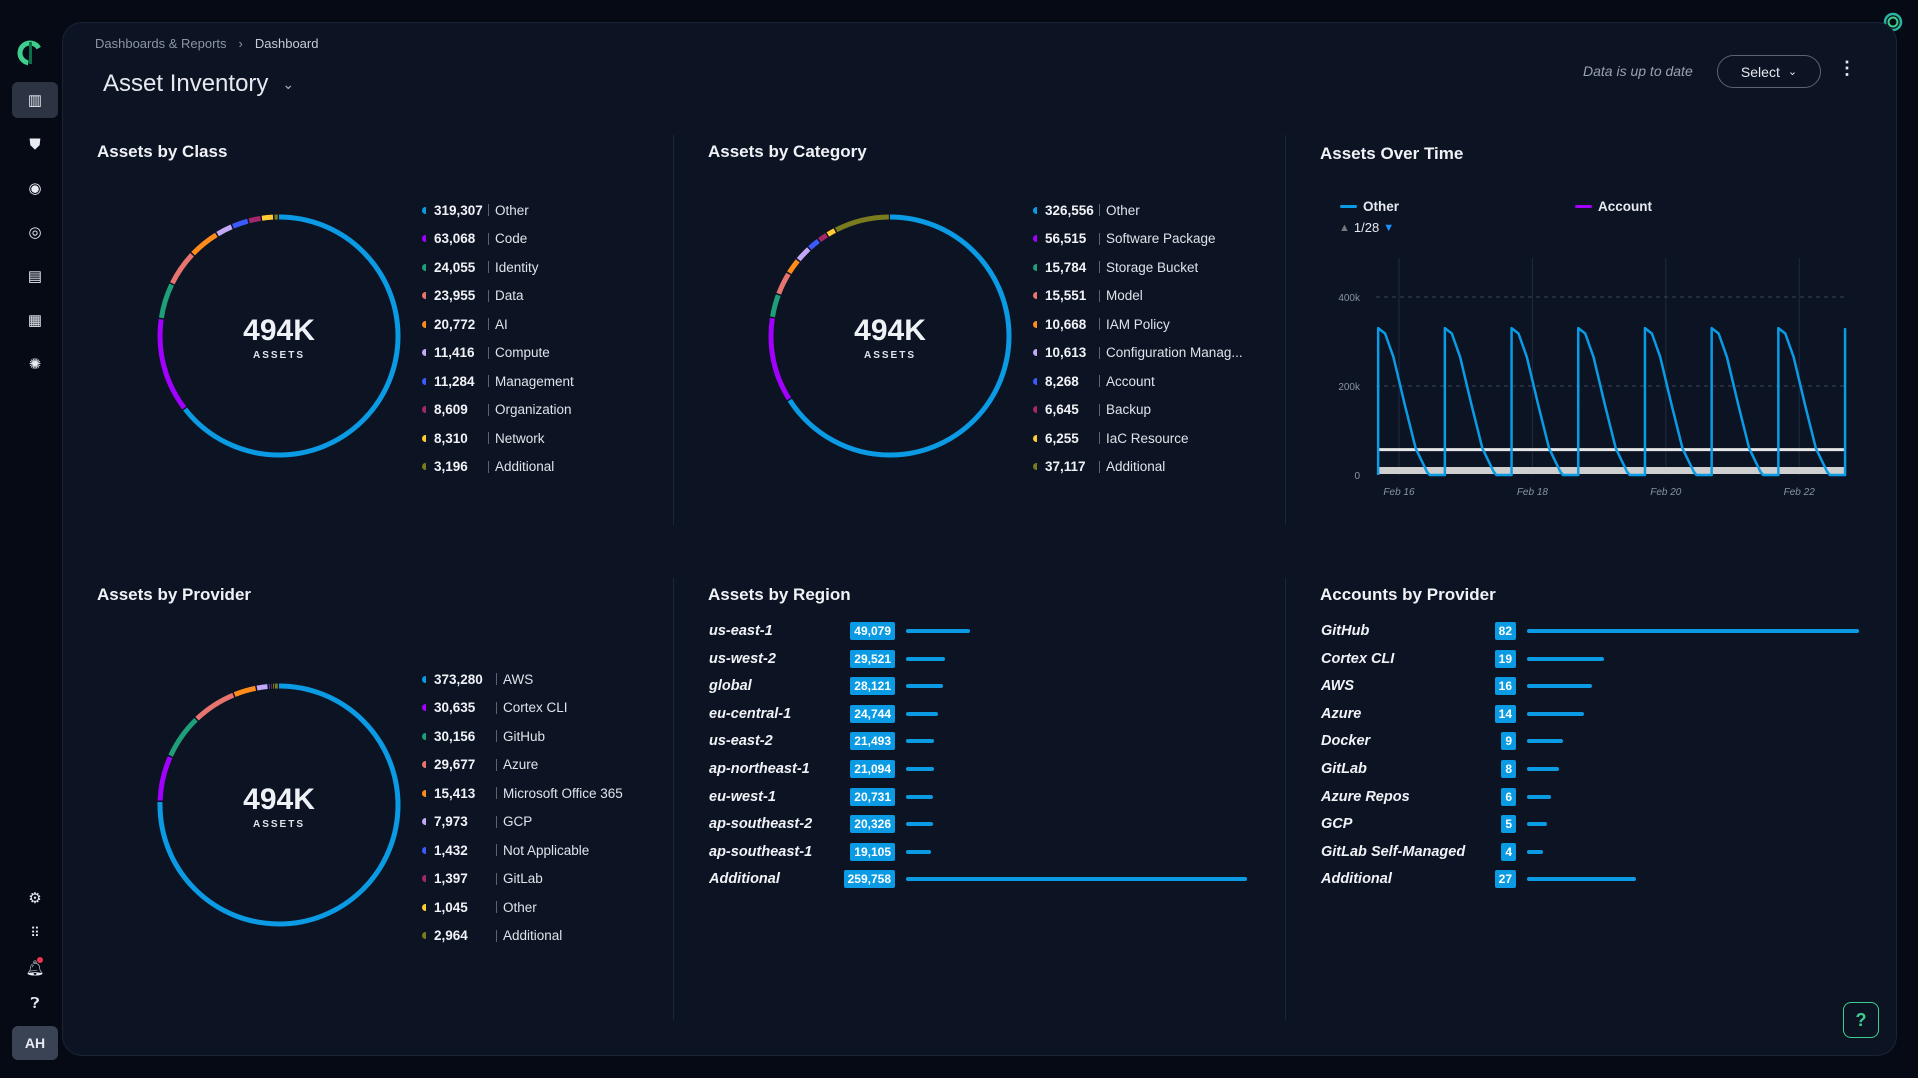  Describe the element at coordinates (1847, 68) in the screenshot. I see `more-options-icon: ⋮` at that location.